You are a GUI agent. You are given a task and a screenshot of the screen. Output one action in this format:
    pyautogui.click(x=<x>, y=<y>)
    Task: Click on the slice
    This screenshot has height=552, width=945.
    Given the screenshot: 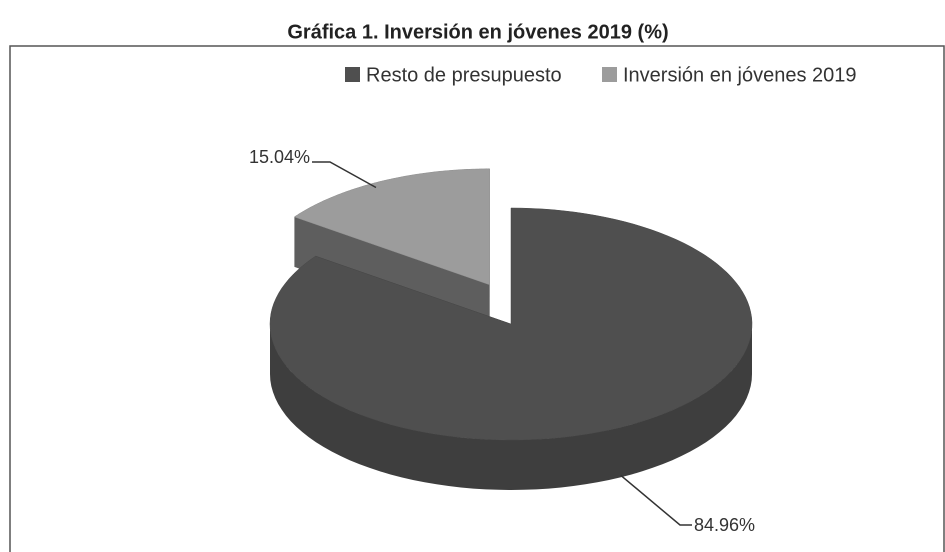 What is the action you would take?
    pyautogui.click(x=391, y=227)
    